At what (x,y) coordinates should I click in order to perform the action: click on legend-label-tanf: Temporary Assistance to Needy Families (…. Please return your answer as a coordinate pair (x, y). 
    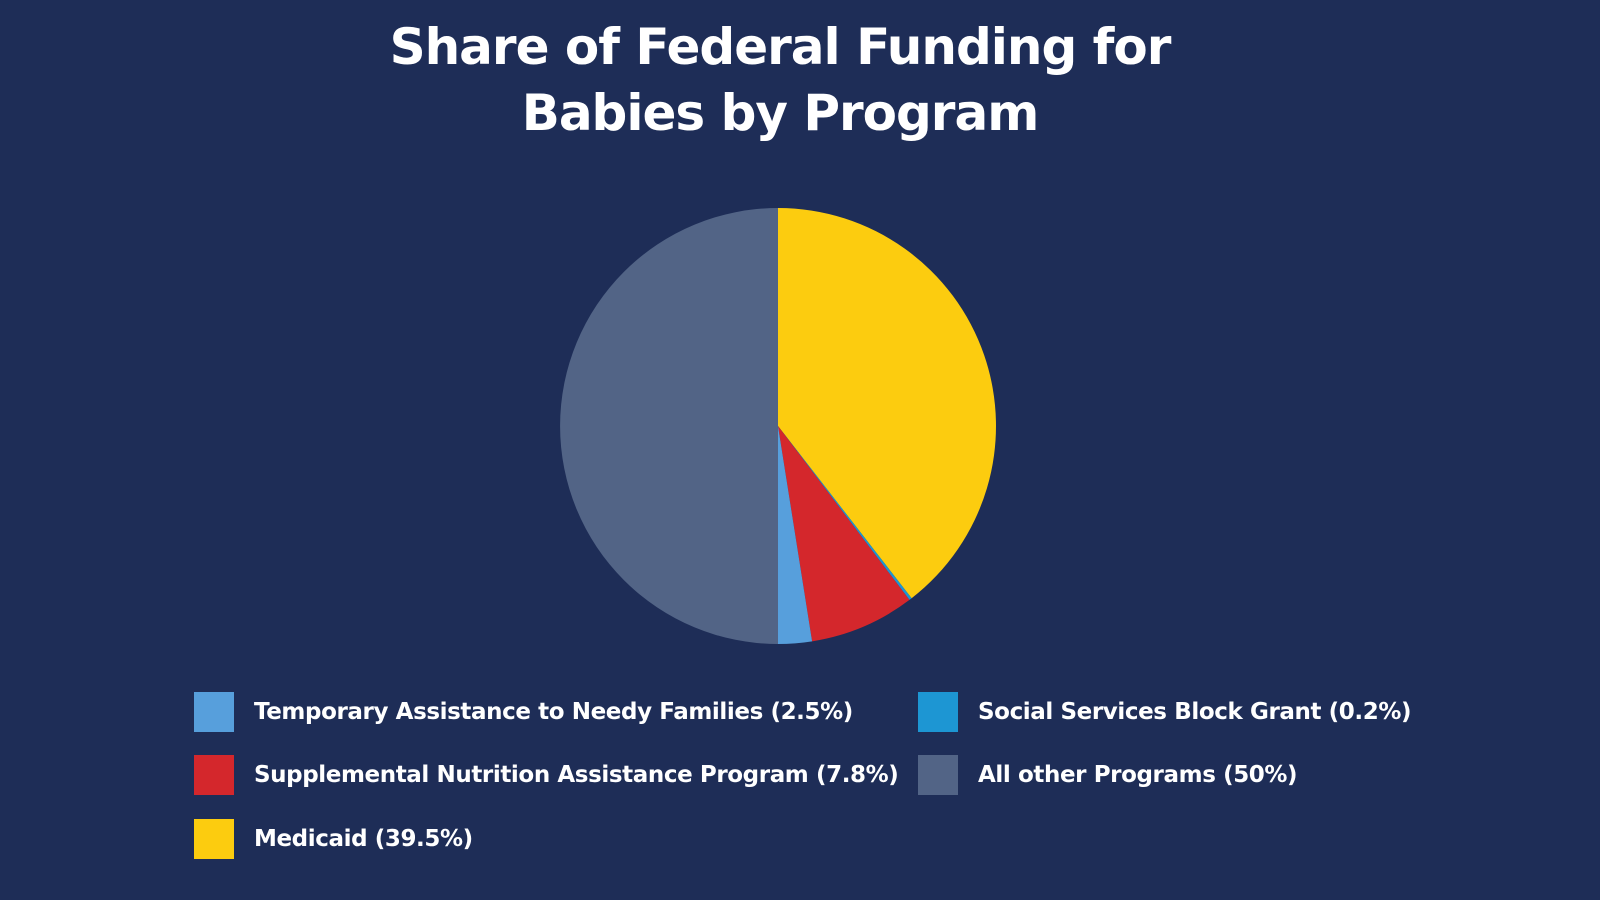
    Looking at the image, I should click on (553, 712).